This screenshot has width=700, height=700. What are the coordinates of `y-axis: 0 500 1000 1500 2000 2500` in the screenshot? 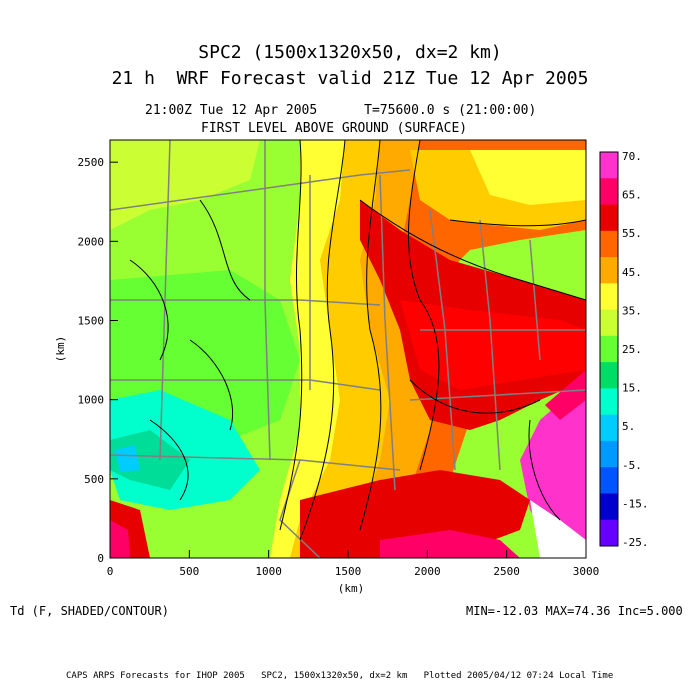 It's located at (98, 360).